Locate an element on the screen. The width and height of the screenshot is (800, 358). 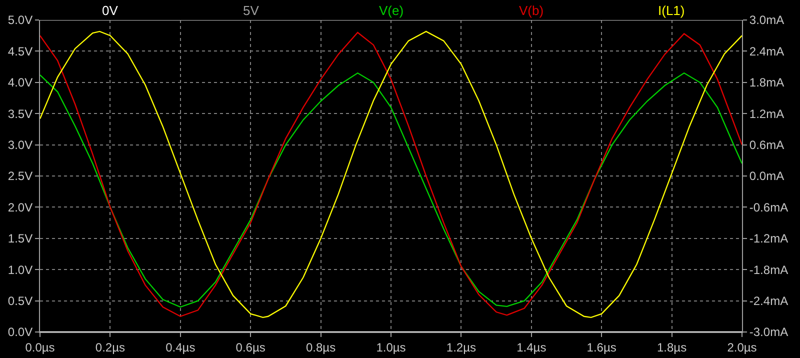
y-tick-label: 2.0V is located at coordinates (20, 207).